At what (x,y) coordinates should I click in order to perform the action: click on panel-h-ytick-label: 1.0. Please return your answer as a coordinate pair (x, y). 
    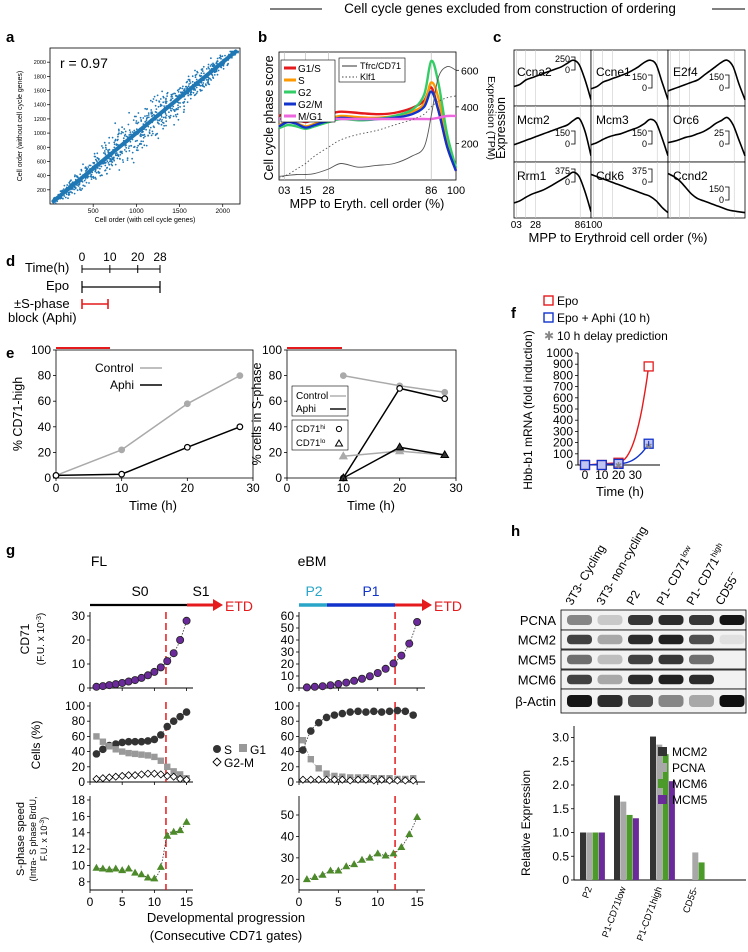
    Looking at the image, I should click on (560, 833).